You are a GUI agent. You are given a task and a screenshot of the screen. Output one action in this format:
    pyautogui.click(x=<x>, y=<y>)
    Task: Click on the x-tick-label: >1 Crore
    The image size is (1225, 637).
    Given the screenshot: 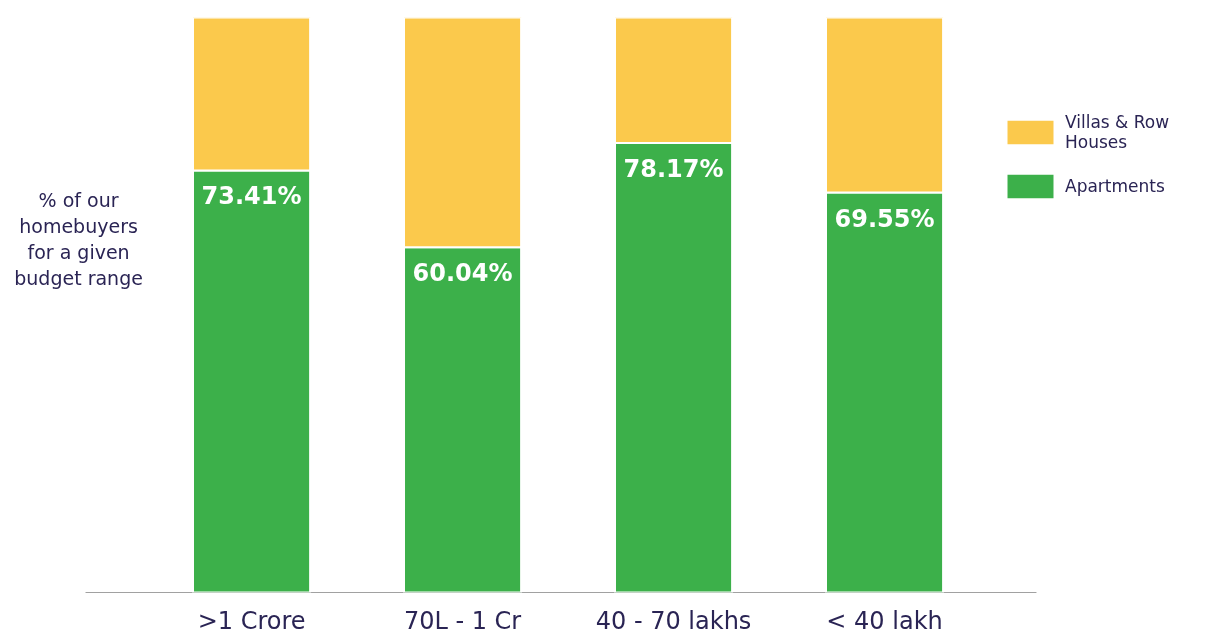 What is the action you would take?
    pyautogui.click(x=251, y=620)
    